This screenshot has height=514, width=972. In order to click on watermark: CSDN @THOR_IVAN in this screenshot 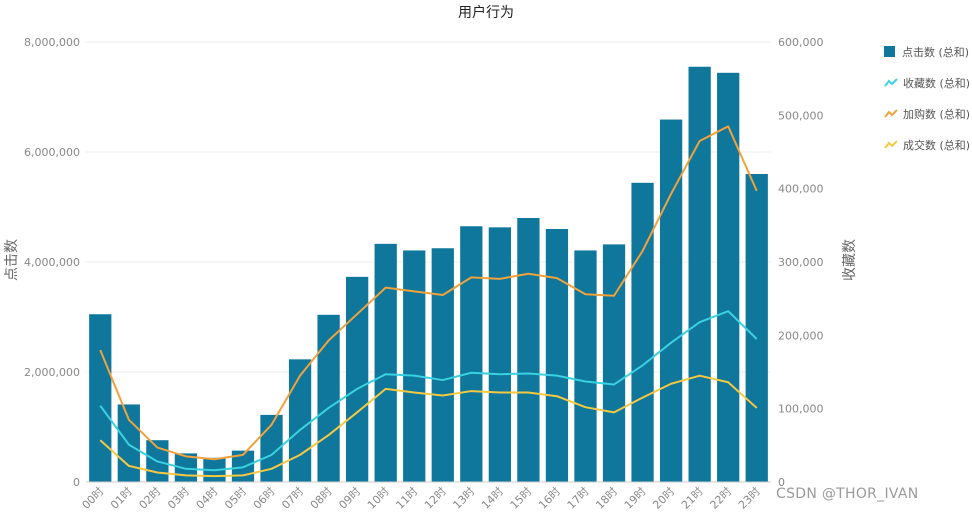, I will do `click(847, 494)`.